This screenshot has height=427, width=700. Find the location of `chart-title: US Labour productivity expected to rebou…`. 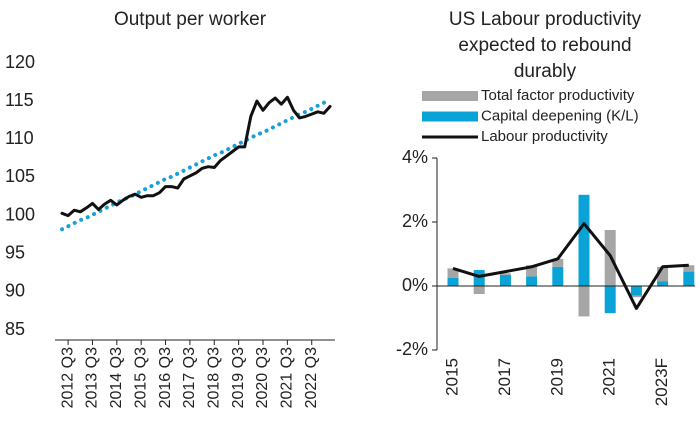

chart-title: US Labour productivity expected to rebou… is located at coordinates (545, 45).